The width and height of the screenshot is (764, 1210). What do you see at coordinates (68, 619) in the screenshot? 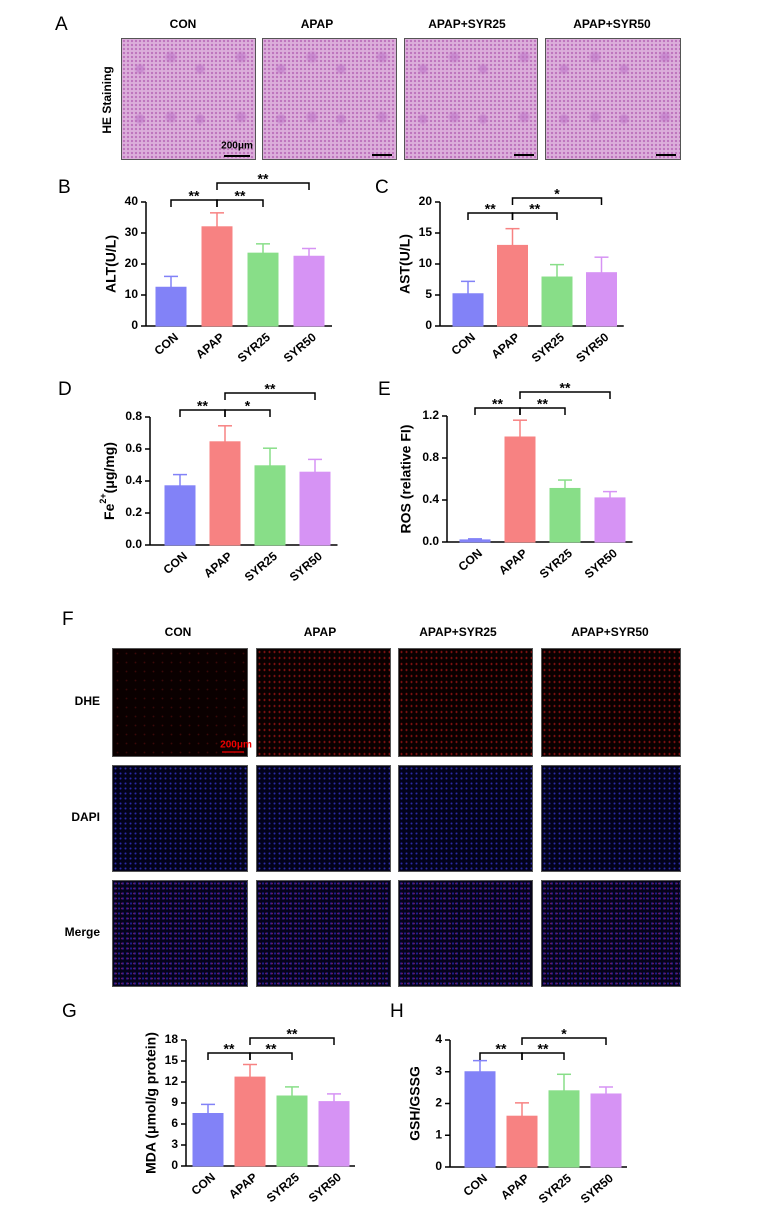
I see `panel-letter: F` at bounding box center [68, 619].